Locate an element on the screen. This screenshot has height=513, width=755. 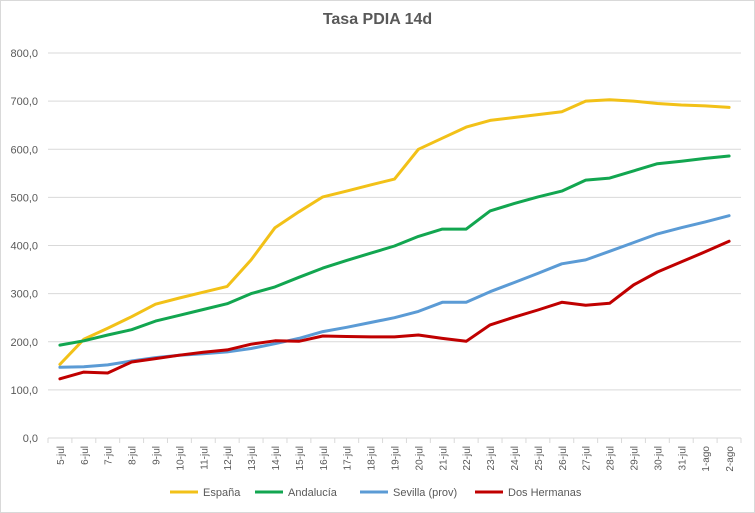
x-tick-label: 19-jul is located at coordinates (396, 458).